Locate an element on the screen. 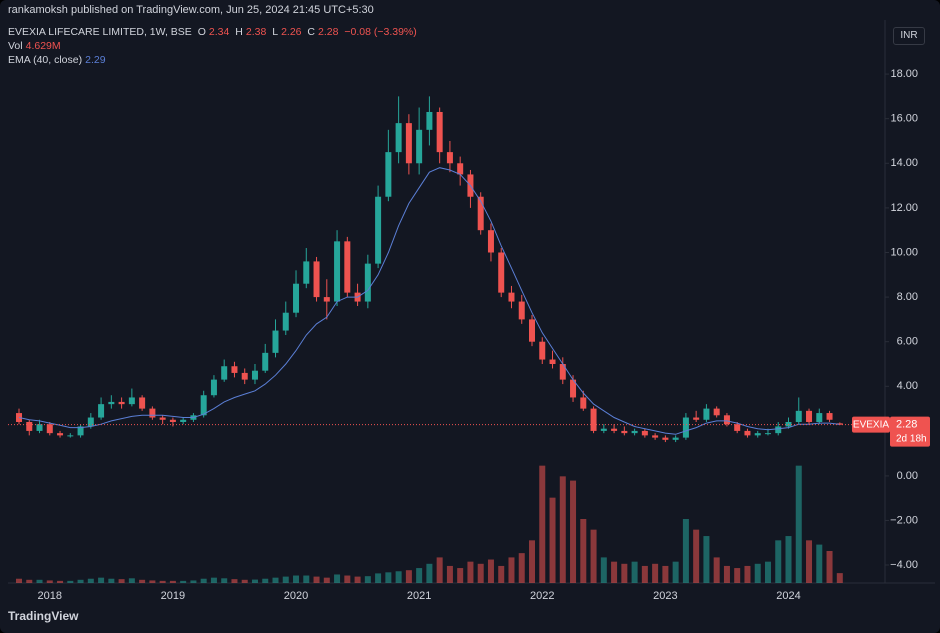 This screenshot has width=940, height=633. o-value: 2.34 is located at coordinates (219, 32).